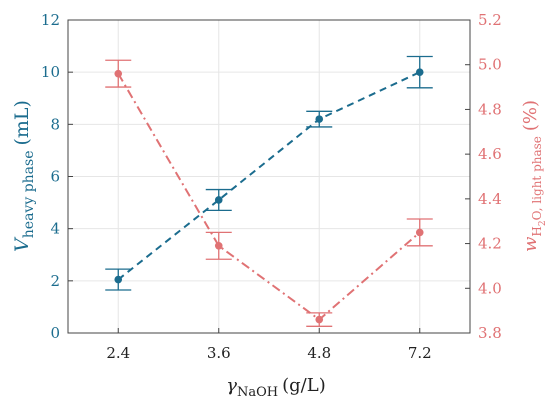 The image size is (550, 403). I want to click on x-tick-label: 2.4, so click(118, 353).